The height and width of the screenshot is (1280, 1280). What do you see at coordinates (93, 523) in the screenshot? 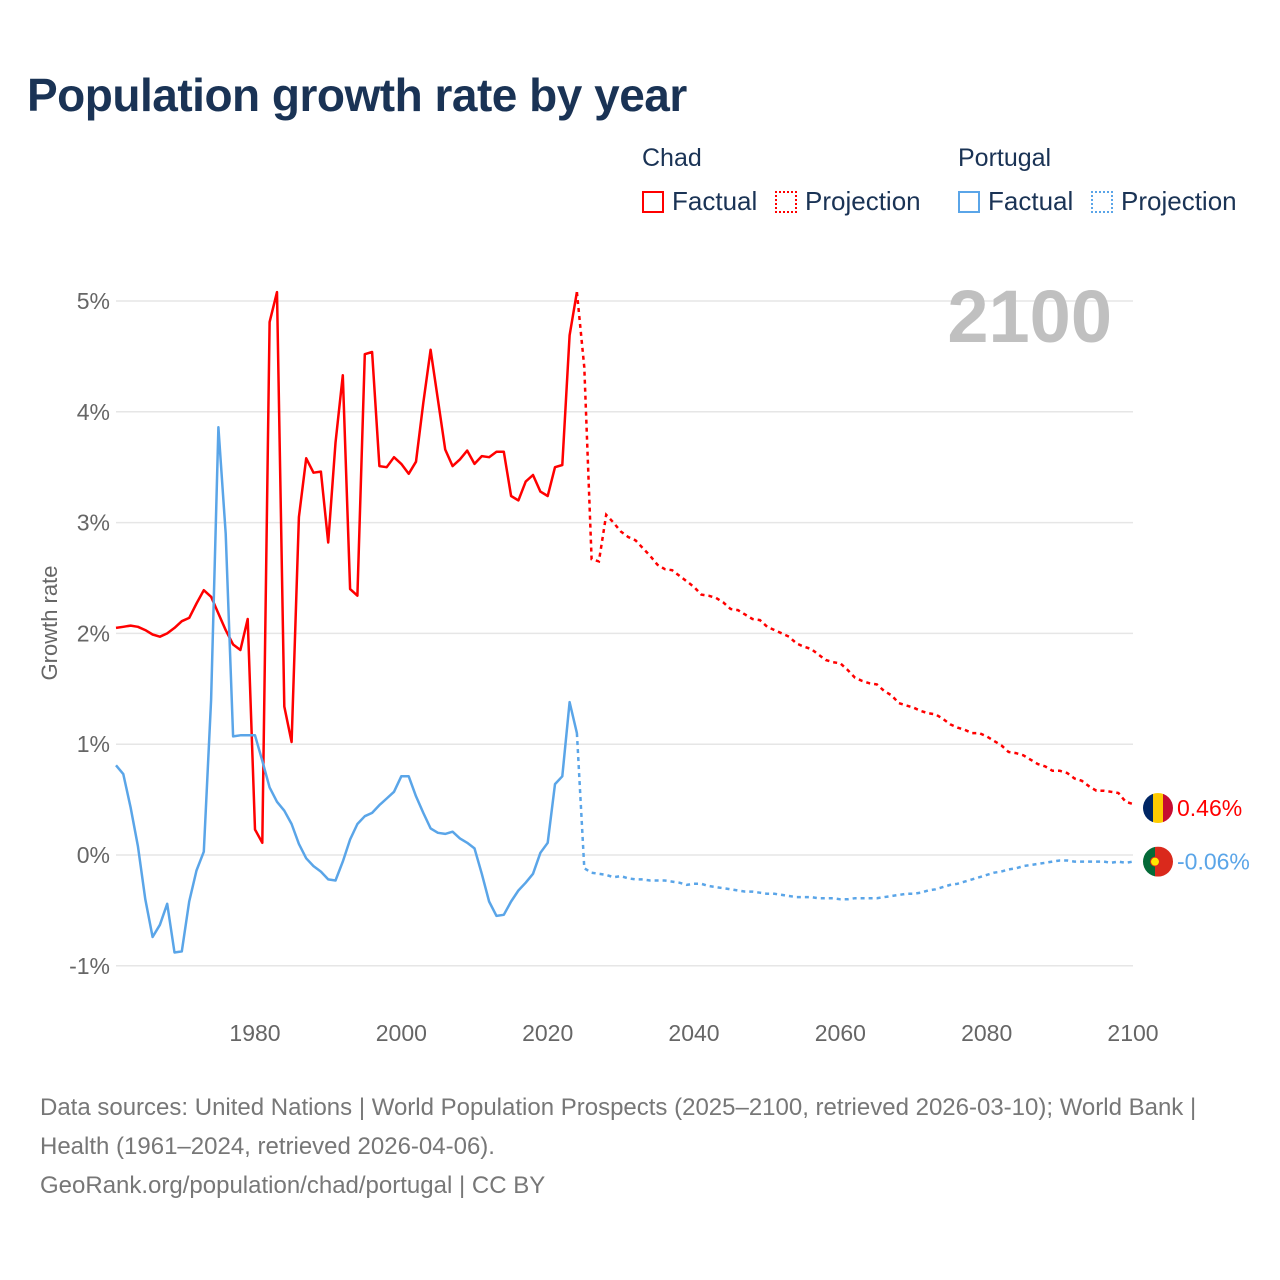
I see `y-tick-label: 3%` at bounding box center [93, 523].